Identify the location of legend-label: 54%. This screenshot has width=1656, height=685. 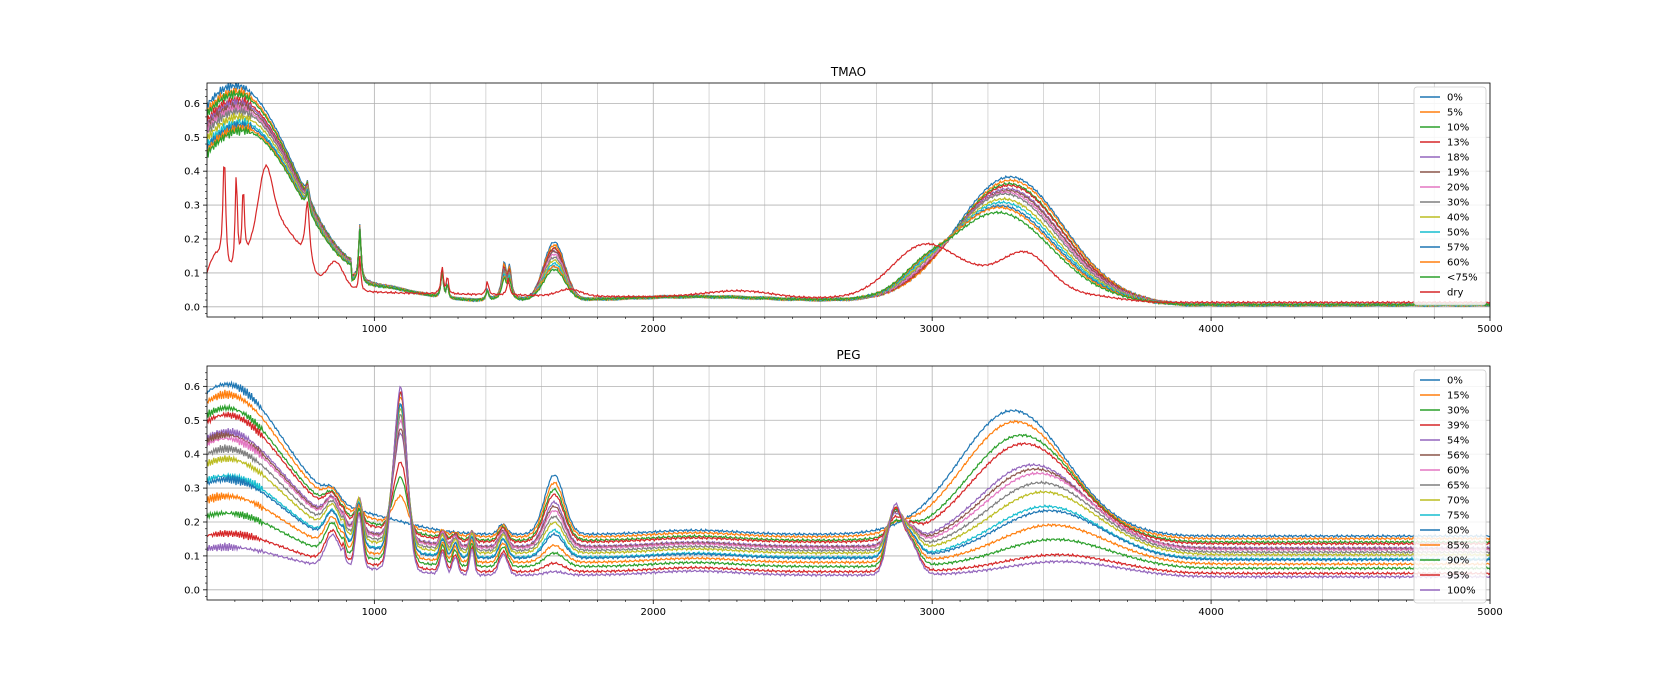
(1458, 441).